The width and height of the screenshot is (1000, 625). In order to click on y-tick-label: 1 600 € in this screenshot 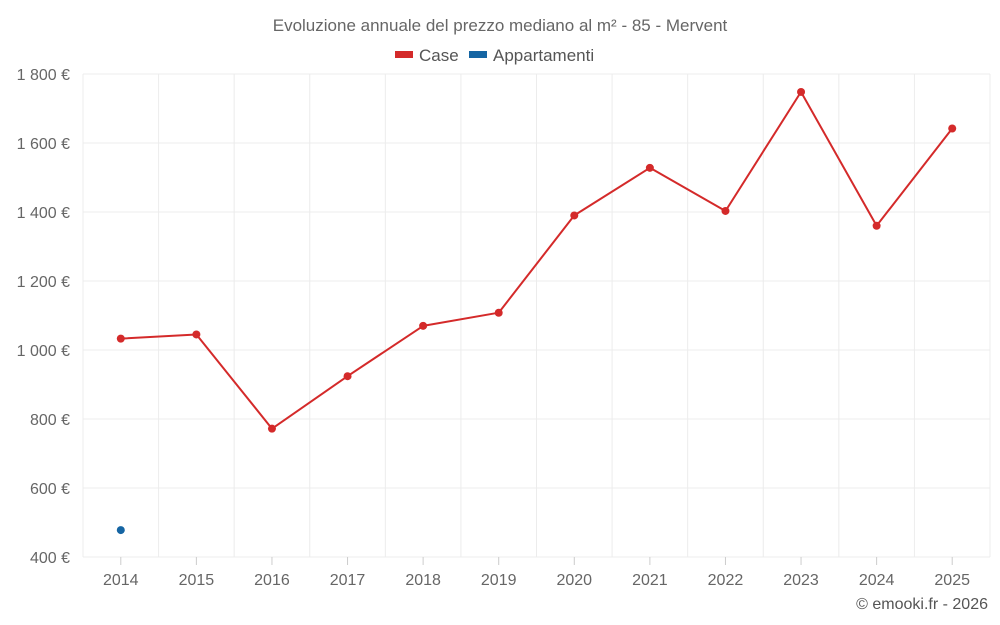, I will do `click(43, 144)`.